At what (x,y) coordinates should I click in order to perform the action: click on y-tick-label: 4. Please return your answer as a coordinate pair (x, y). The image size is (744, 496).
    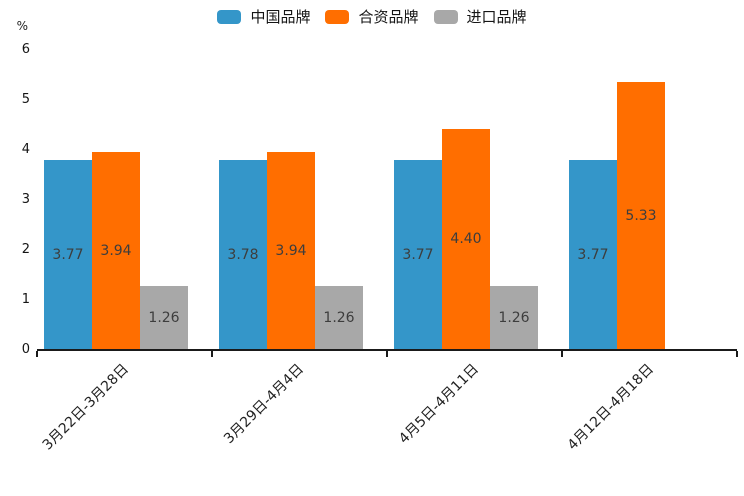
    Looking at the image, I should click on (25, 149).